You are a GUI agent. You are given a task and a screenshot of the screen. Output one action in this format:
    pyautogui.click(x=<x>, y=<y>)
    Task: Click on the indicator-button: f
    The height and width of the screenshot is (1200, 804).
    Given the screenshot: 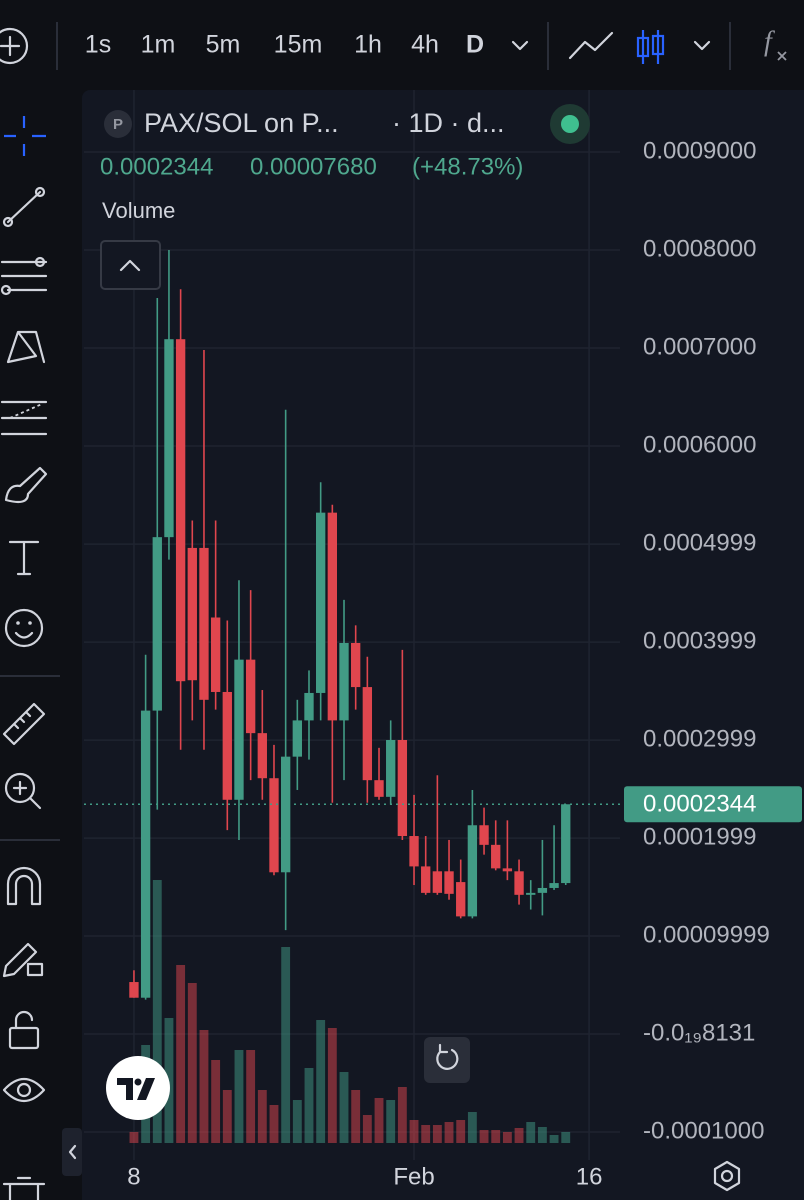 What is the action you would take?
    pyautogui.click(x=769, y=41)
    